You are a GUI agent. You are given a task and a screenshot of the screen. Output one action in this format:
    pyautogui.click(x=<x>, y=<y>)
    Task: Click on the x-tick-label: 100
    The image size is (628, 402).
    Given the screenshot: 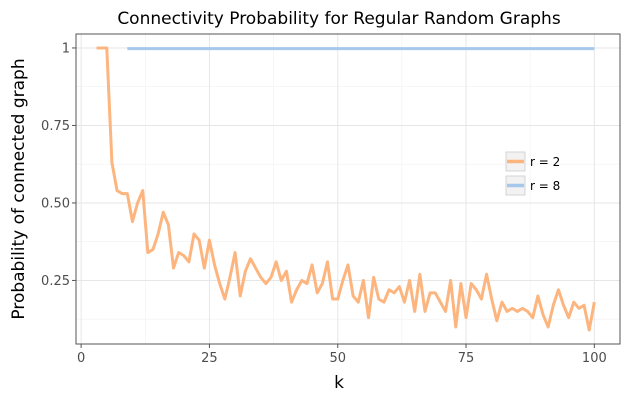 What is the action you would take?
    pyautogui.click(x=594, y=358)
    